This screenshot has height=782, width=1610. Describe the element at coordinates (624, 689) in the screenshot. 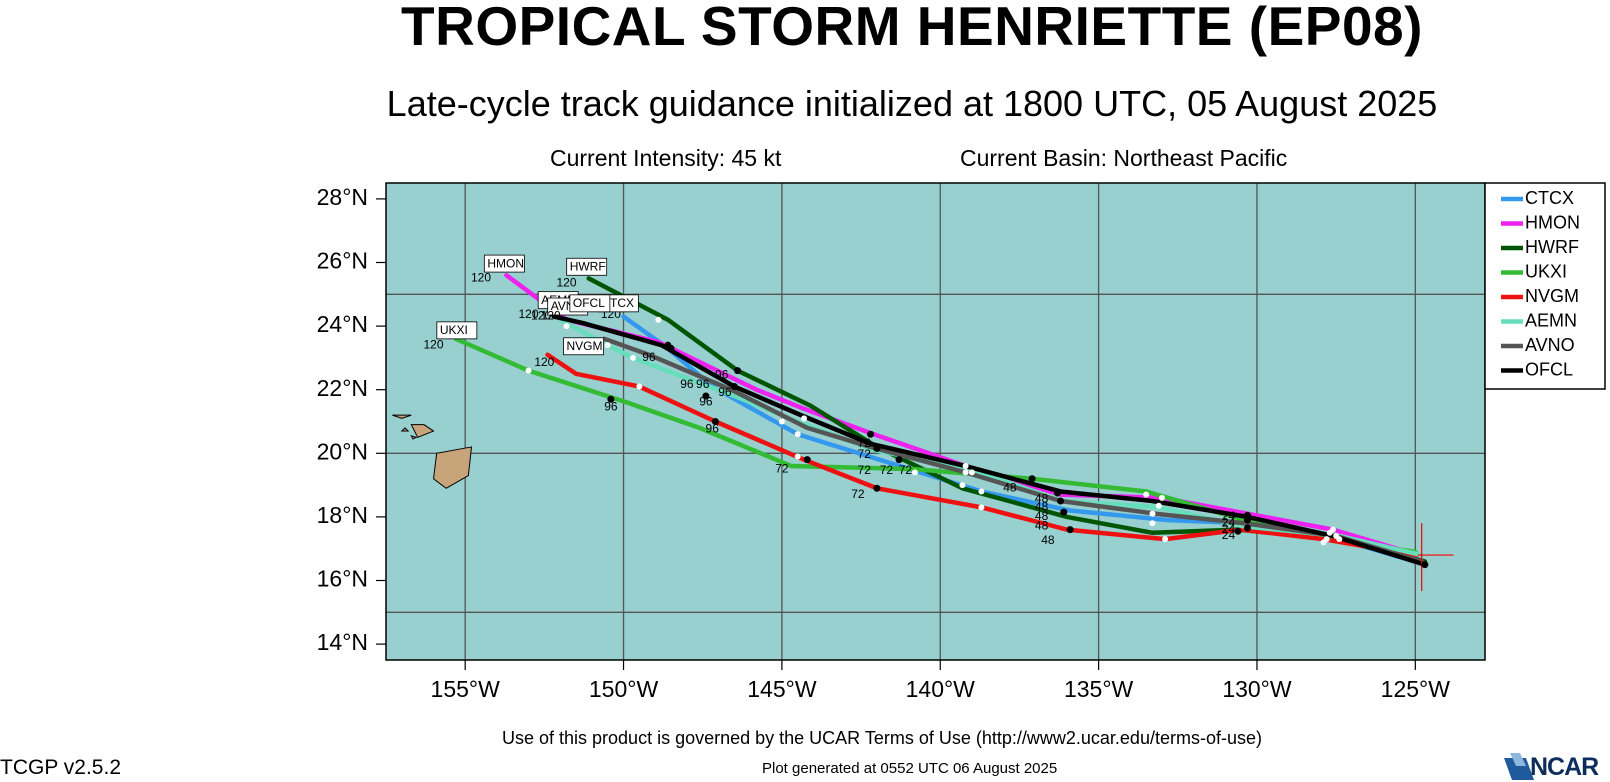

I see `x-tick-label: 150°W` at that location.